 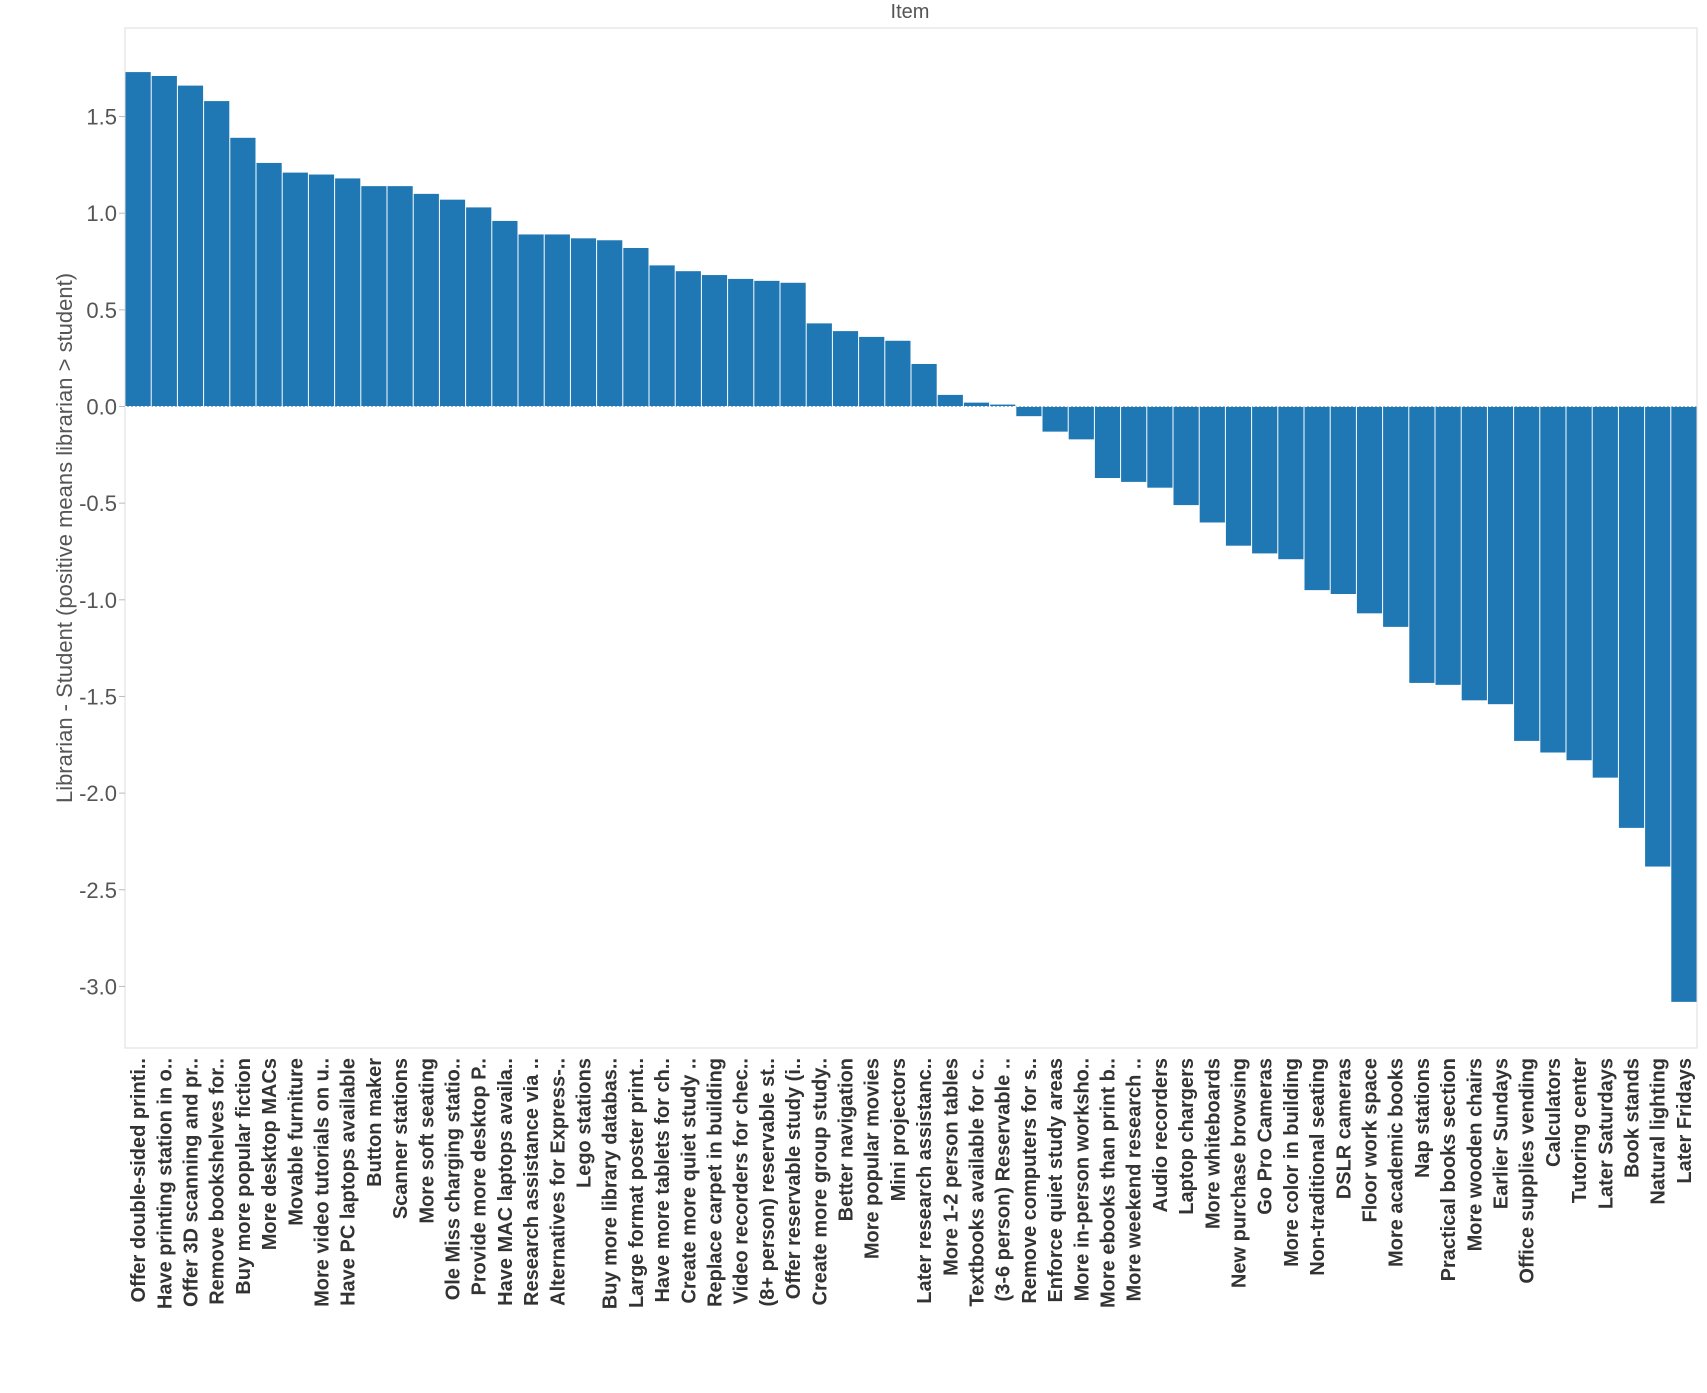 What do you see at coordinates (165, 1183) in the screenshot?
I see `x-tick-label: Have printing station in o..` at bounding box center [165, 1183].